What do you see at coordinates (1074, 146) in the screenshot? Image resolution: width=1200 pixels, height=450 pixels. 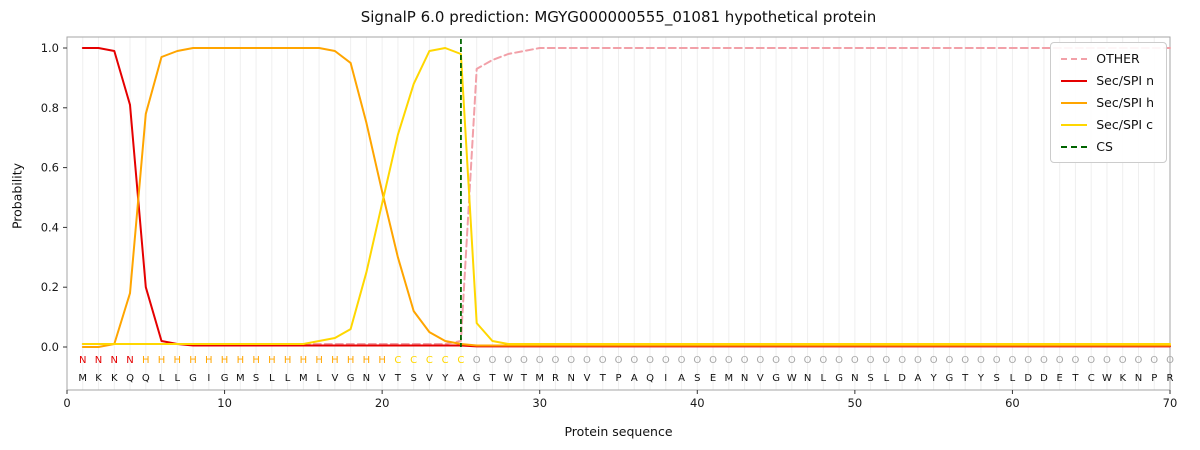 I see `cs-line-swatch` at bounding box center [1074, 146].